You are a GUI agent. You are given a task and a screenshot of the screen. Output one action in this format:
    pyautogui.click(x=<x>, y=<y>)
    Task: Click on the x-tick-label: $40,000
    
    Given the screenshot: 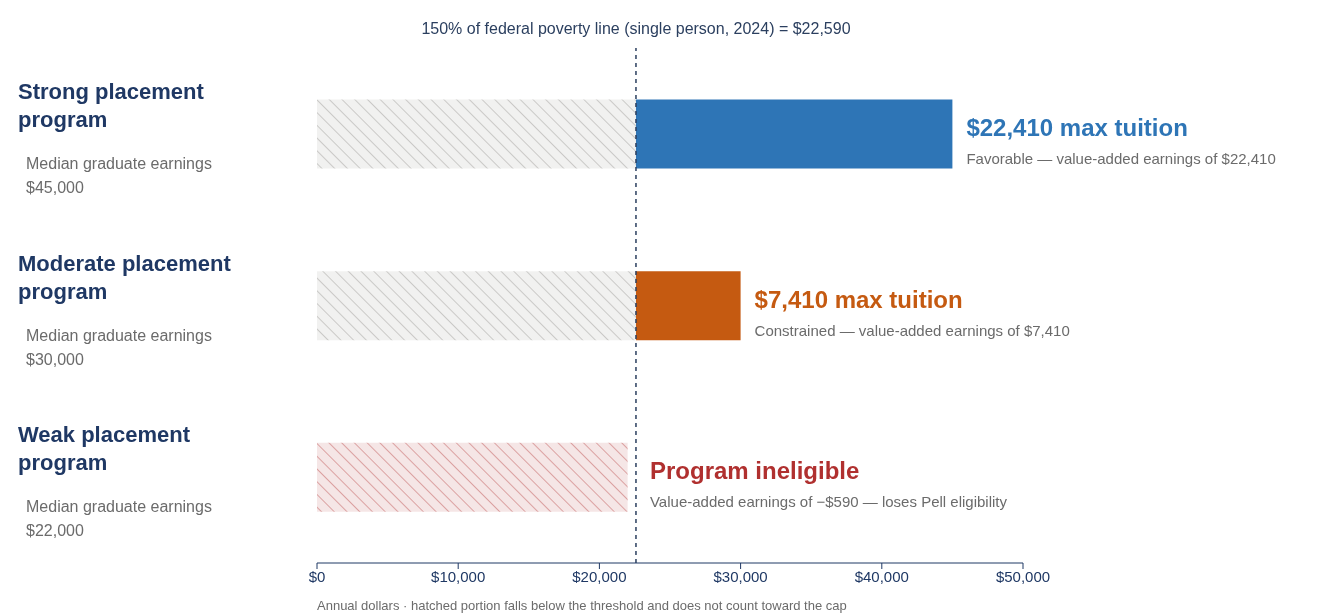 What is the action you would take?
    pyautogui.click(x=881, y=576)
    